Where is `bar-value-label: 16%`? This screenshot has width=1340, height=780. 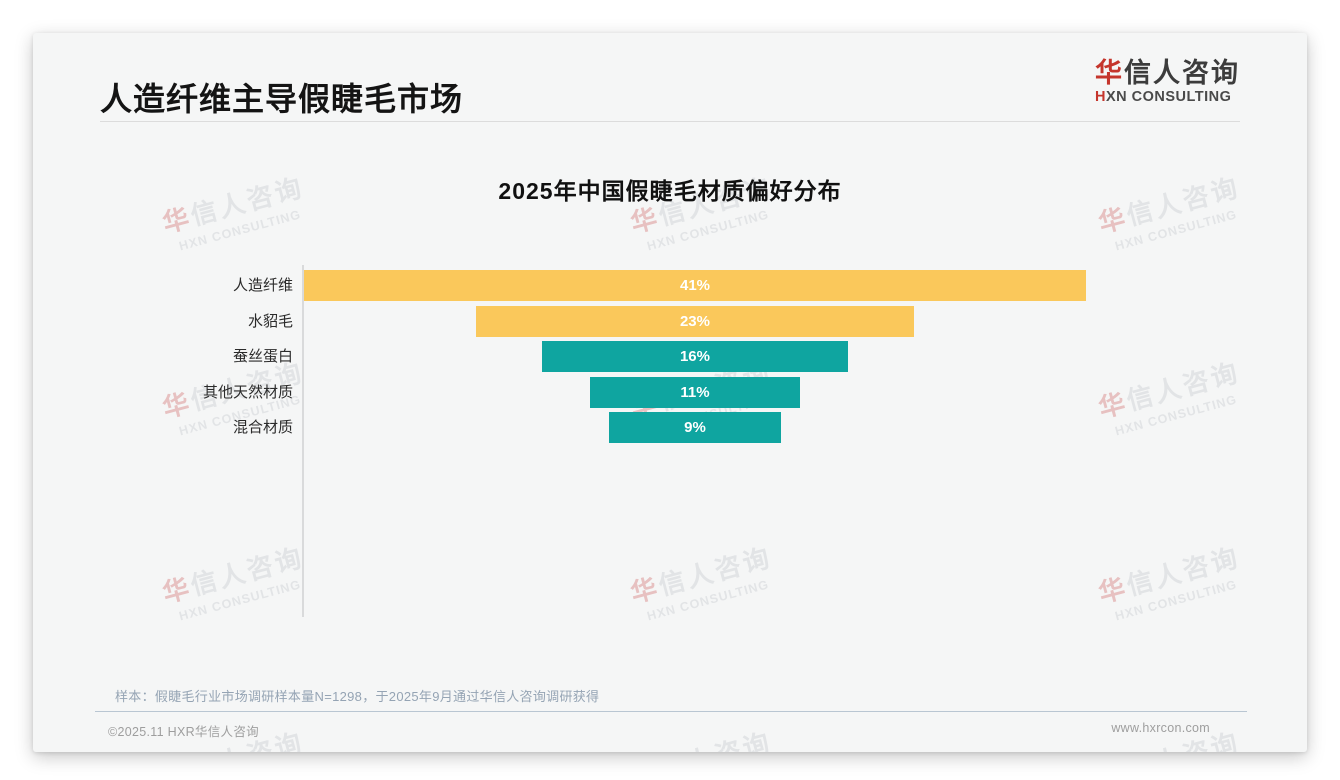 bar-value-label: 16% is located at coordinates (694, 356).